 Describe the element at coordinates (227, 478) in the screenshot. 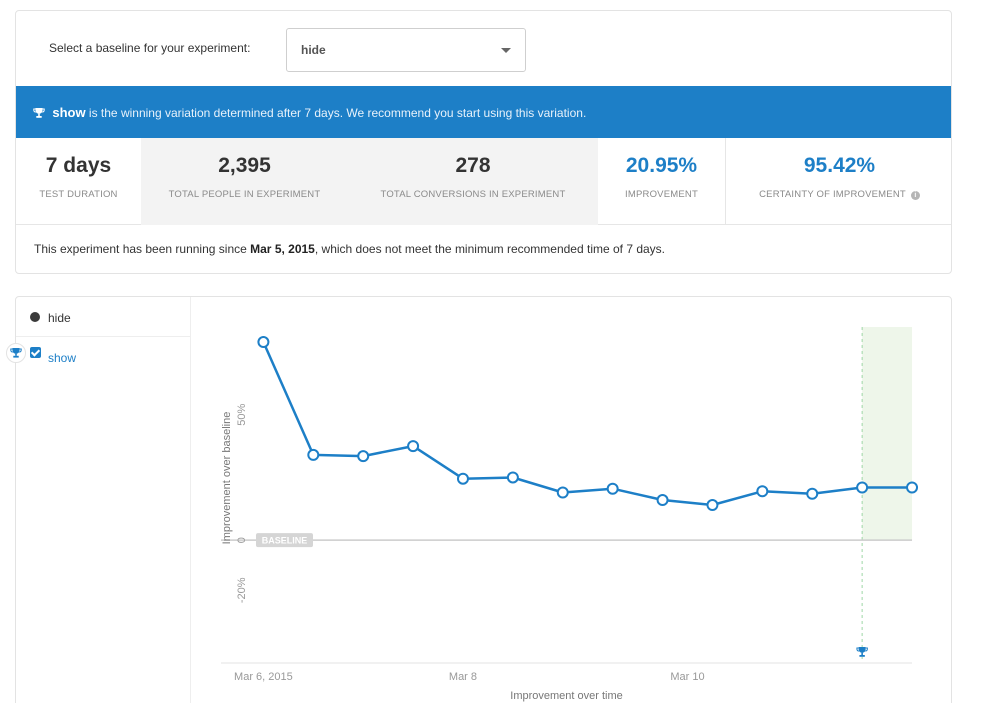

I see `y-axis-title: Improvement over baseline` at that location.